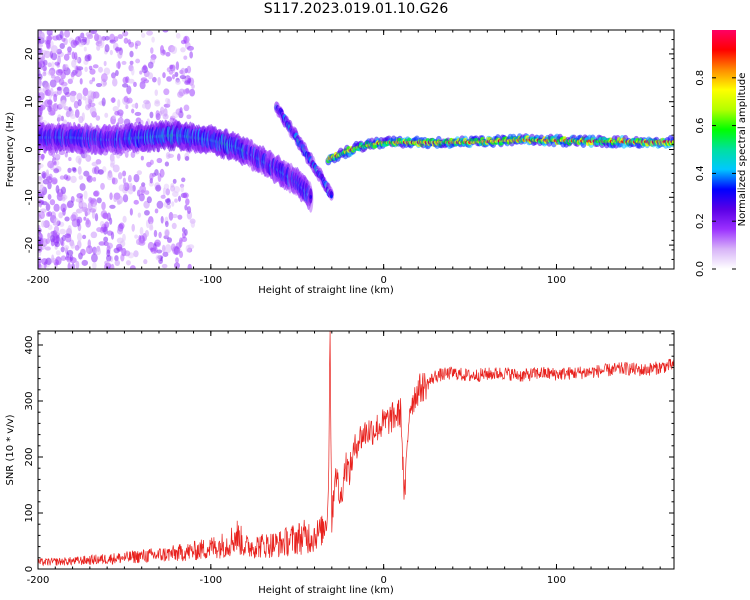  Describe the element at coordinates (556, 280) in the screenshot. I see `spectrogram-xtick-label: 100` at that location.